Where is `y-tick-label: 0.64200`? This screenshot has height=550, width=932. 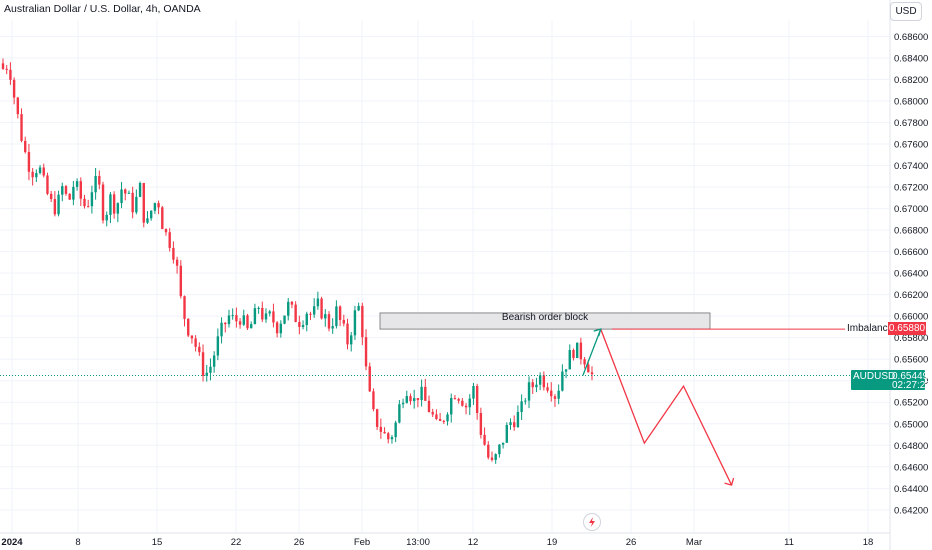
y-tick-label: 0.64200 is located at coordinates (911, 510).